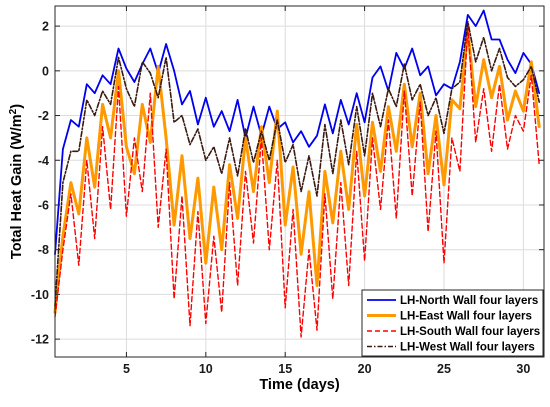 The image size is (550, 407). Describe the element at coordinates (40, 340) in the screenshot. I see `y-tick-label: -12` at that location.